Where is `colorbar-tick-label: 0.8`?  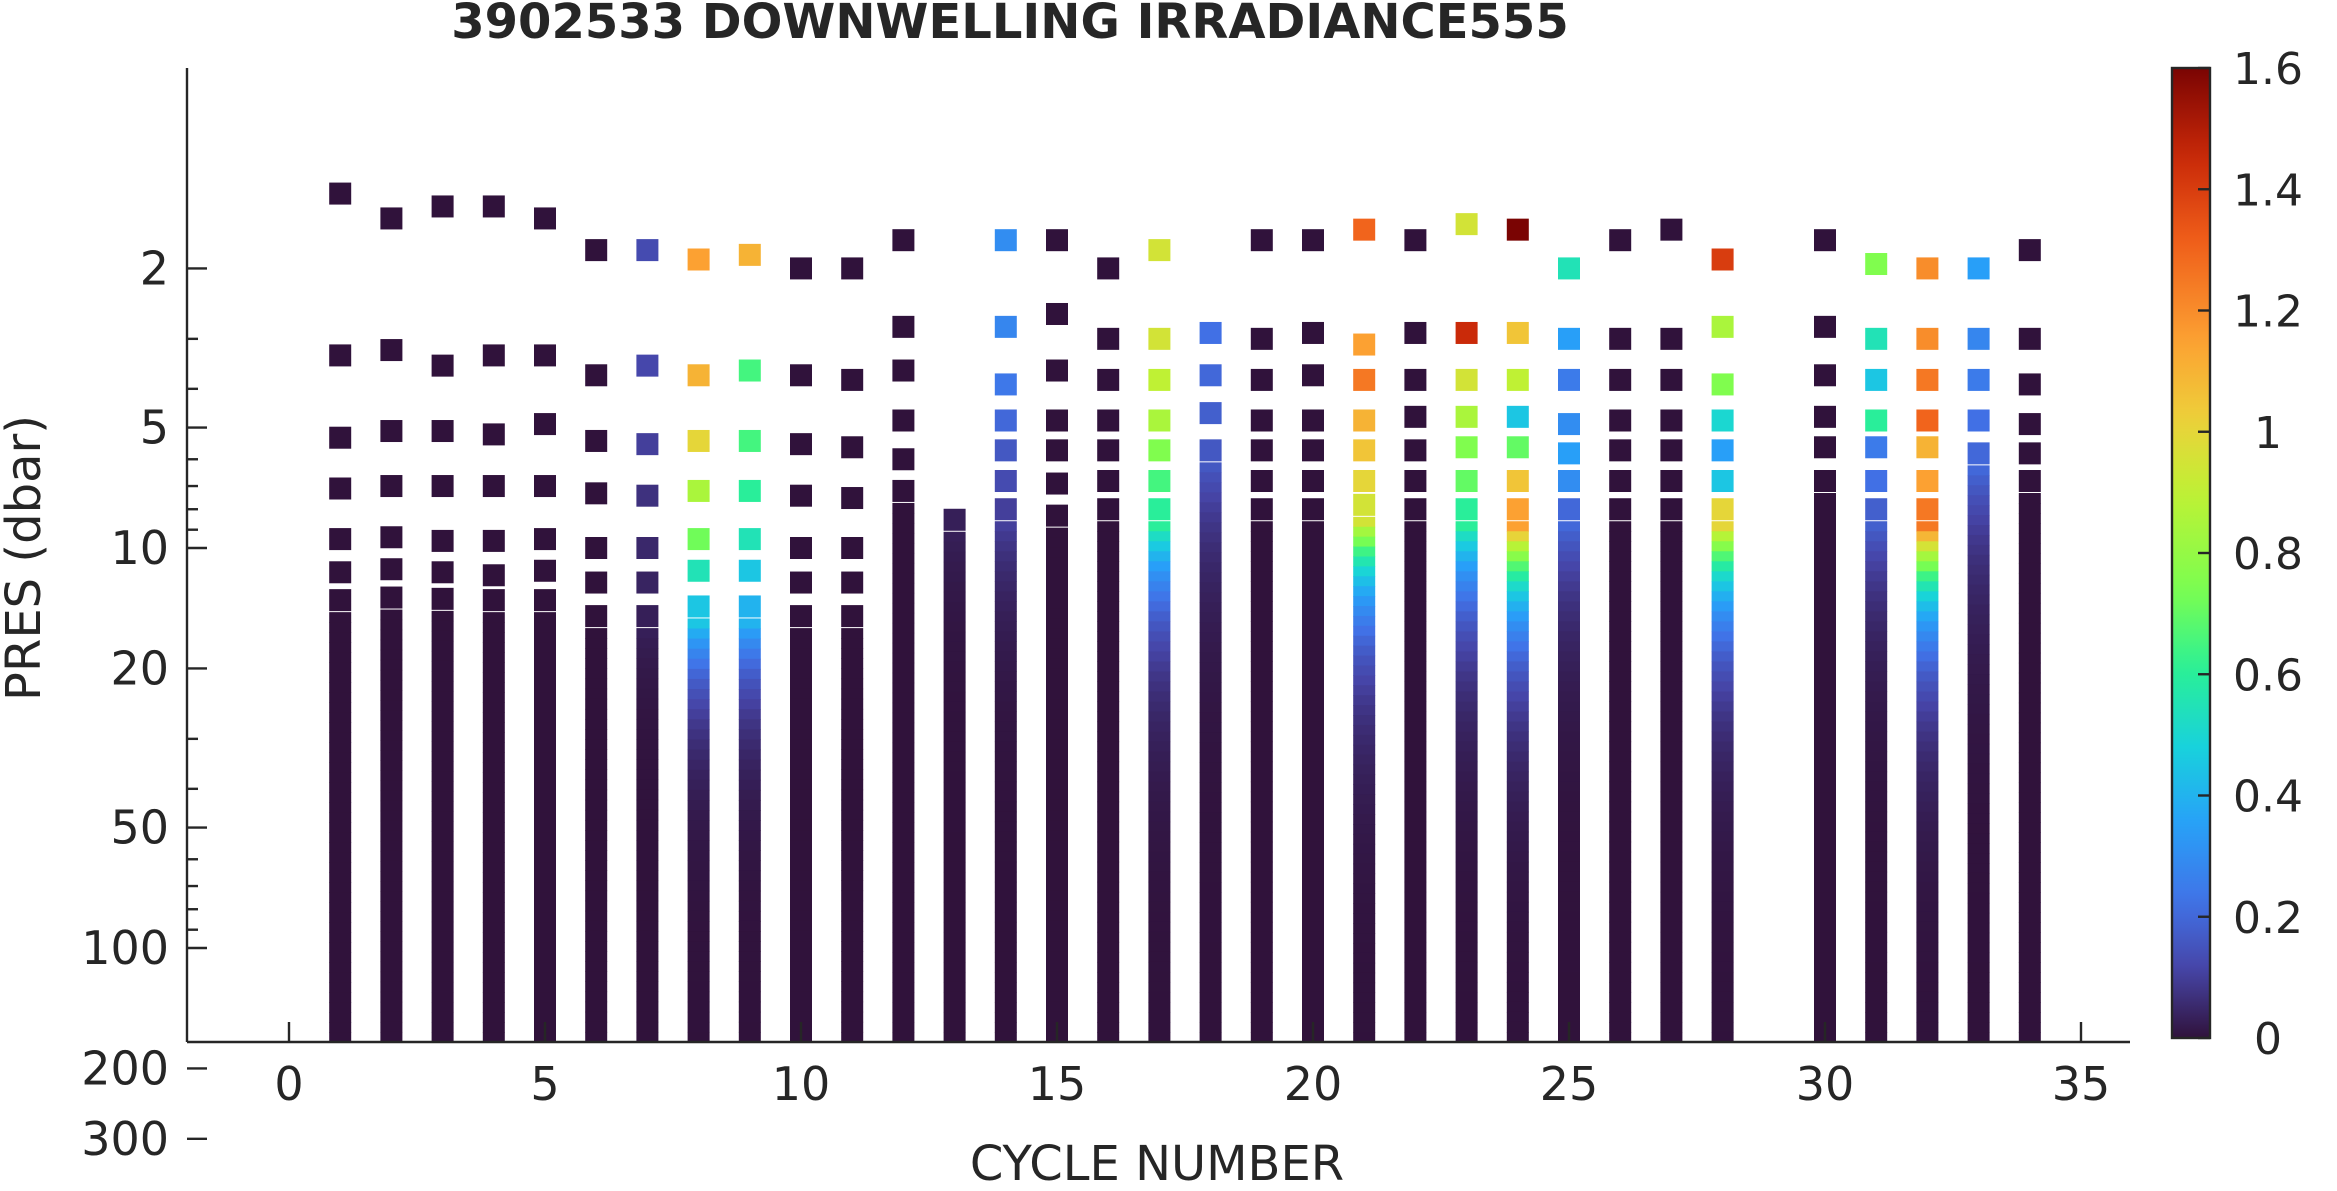
colorbar-tick-label: 0.8 is located at coordinates (2268, 554).